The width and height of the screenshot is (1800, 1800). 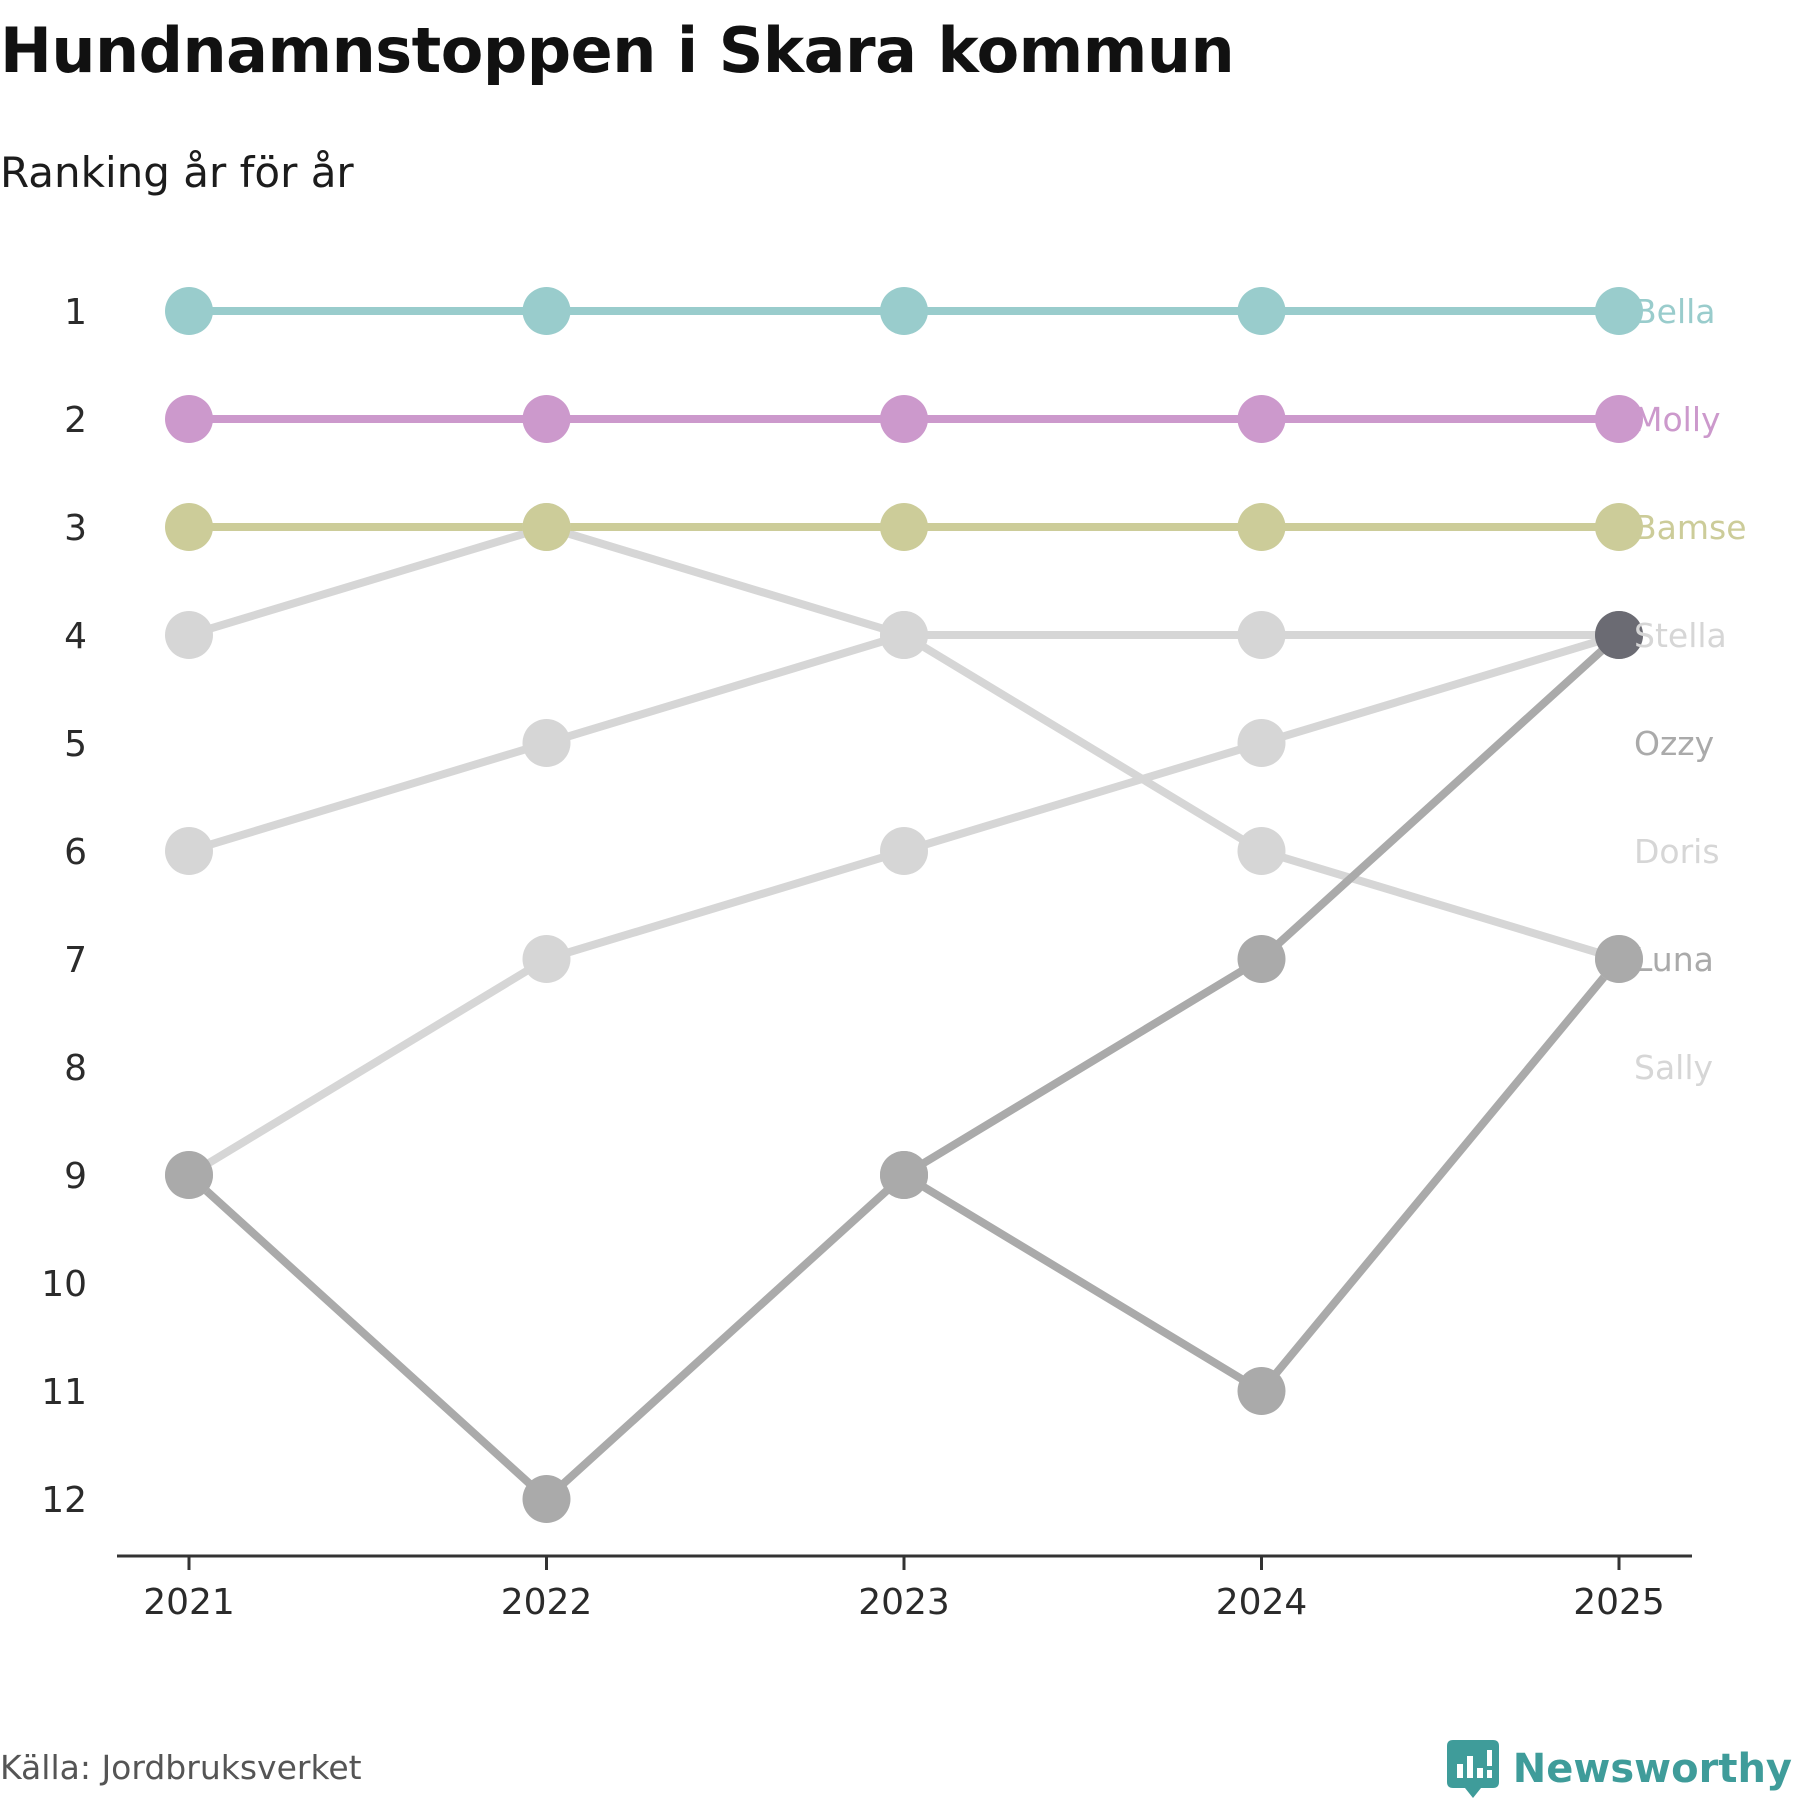 What do you see at coordinates (1690, 689) in the screenshot?
I see `end-labels: Bella Molly Bamse Stella Ozzy Doris Luna Sally` at bounding box center [1690, 689].